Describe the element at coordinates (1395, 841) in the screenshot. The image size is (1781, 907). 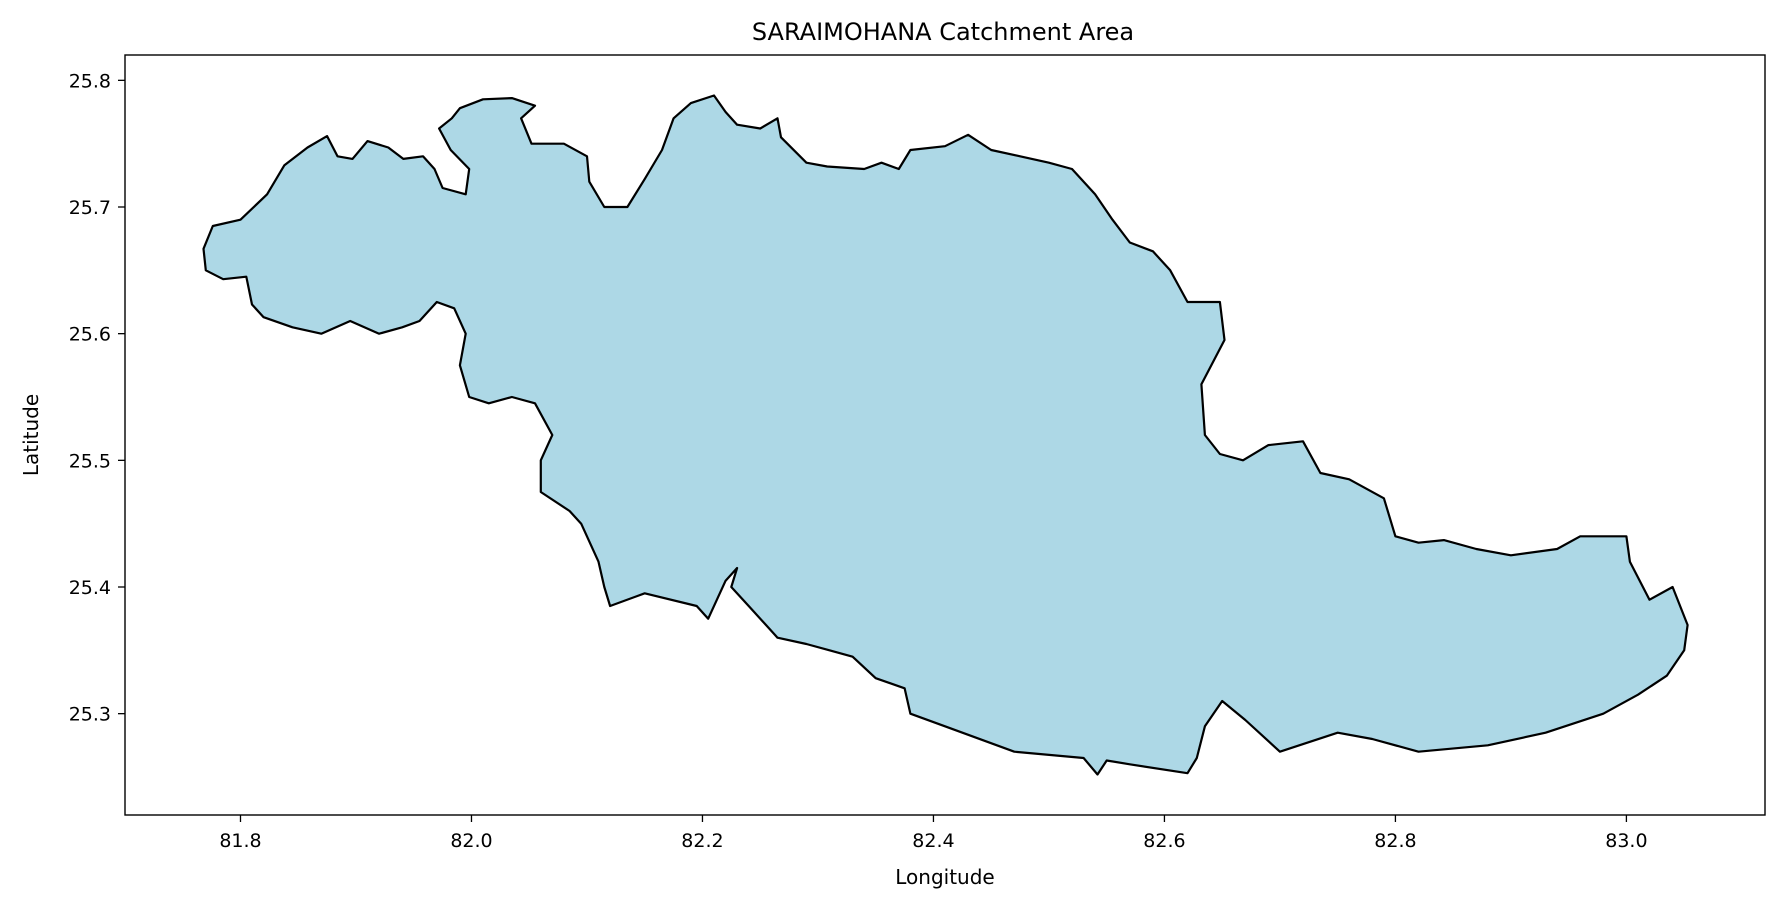
I see `x-tick-label: 82.8` at that location.